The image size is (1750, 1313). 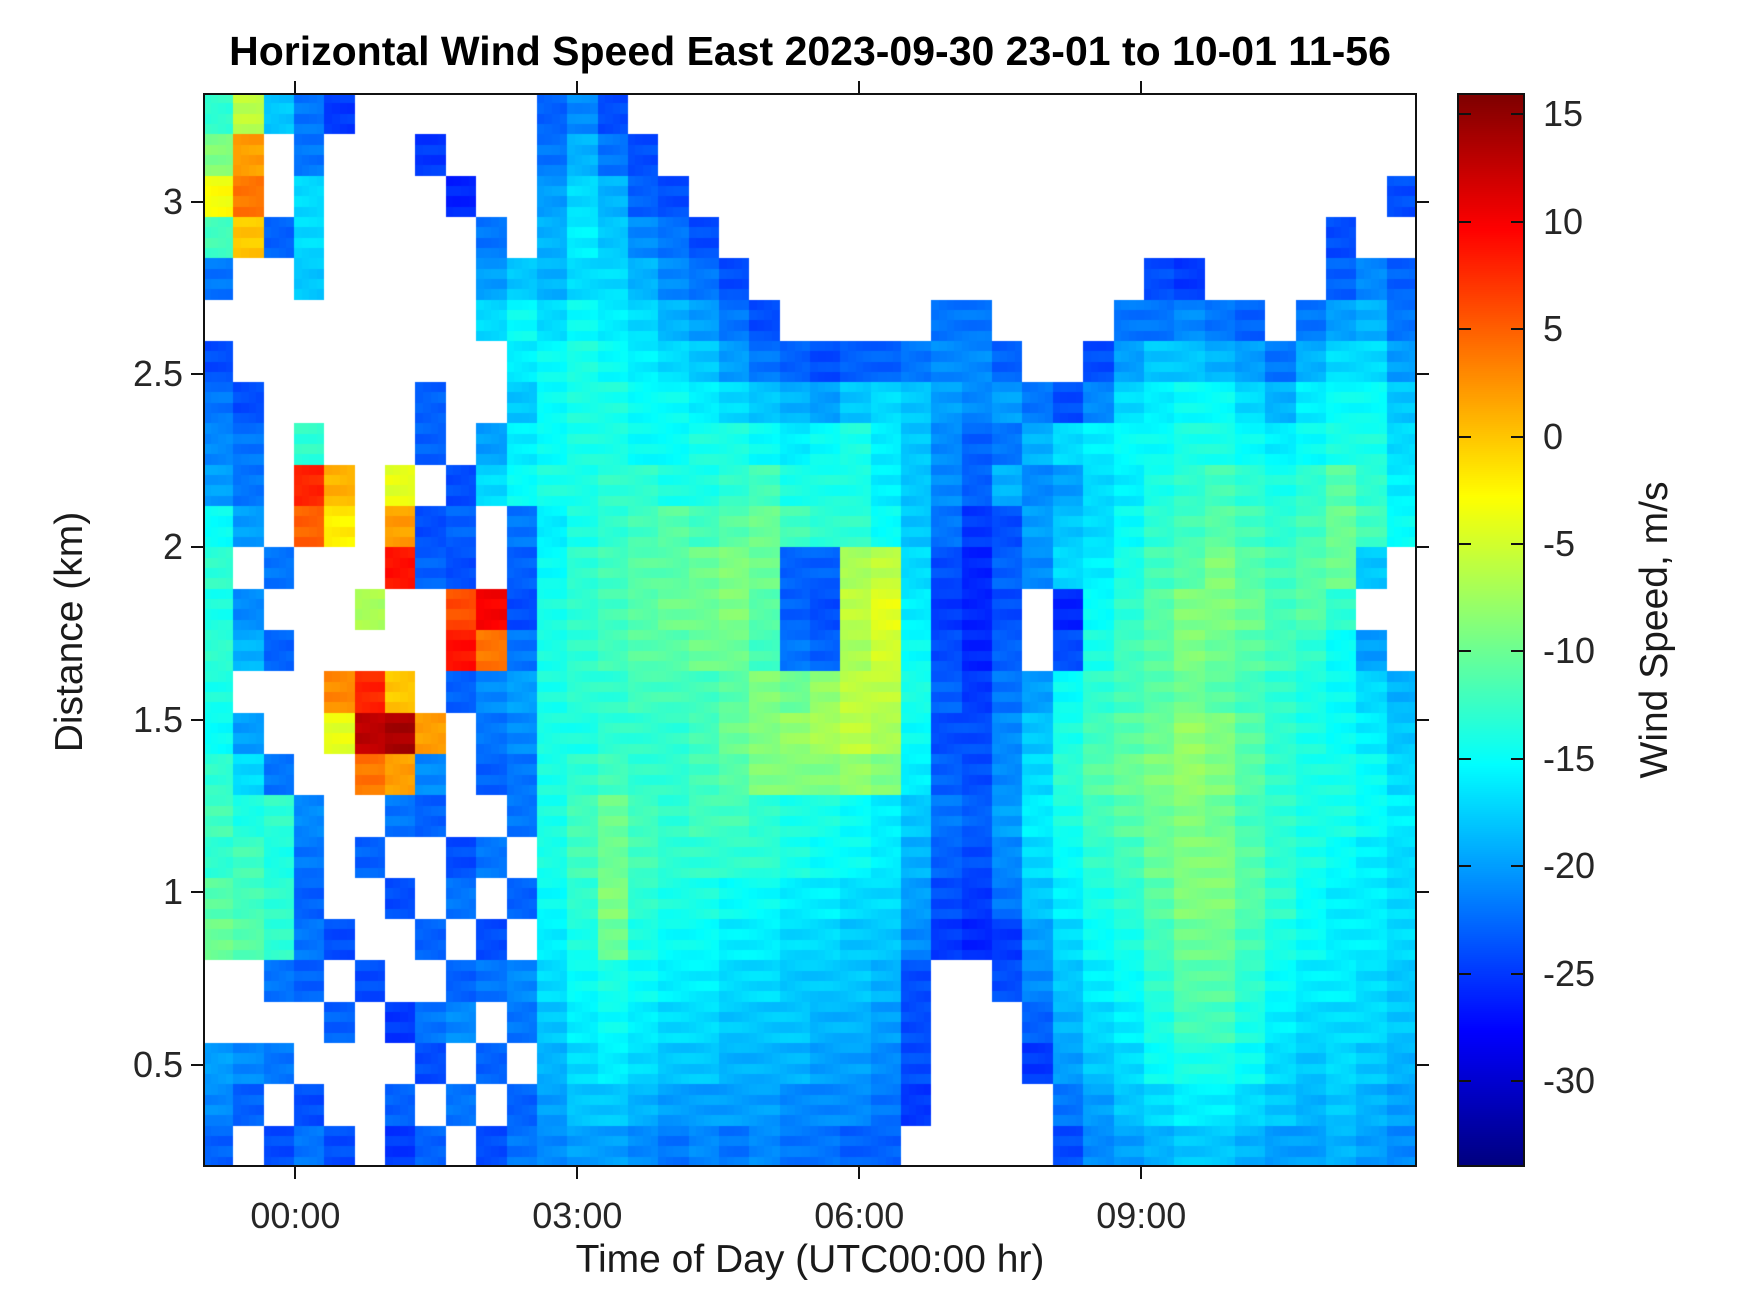 What do you see at coordinates (1569, 866) in the screenshot?
I see `colorbar-tick-label: -20` at bounding box center [1569, 866].